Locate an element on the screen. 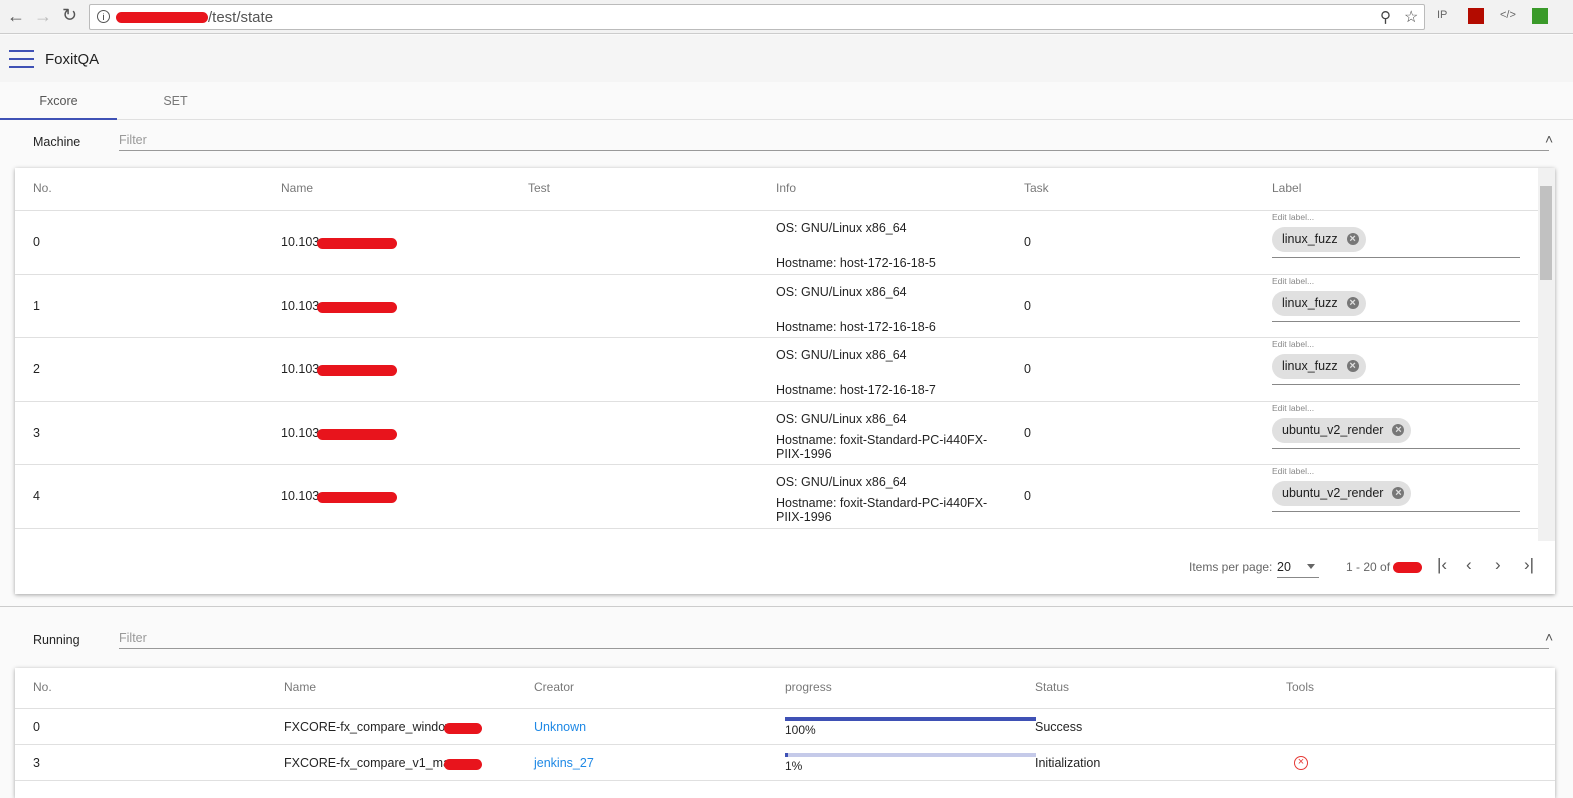 The height and width of the screenshot is (798, 1573). zoom-icon: ⚲ is located at coordinates (1385, 17).